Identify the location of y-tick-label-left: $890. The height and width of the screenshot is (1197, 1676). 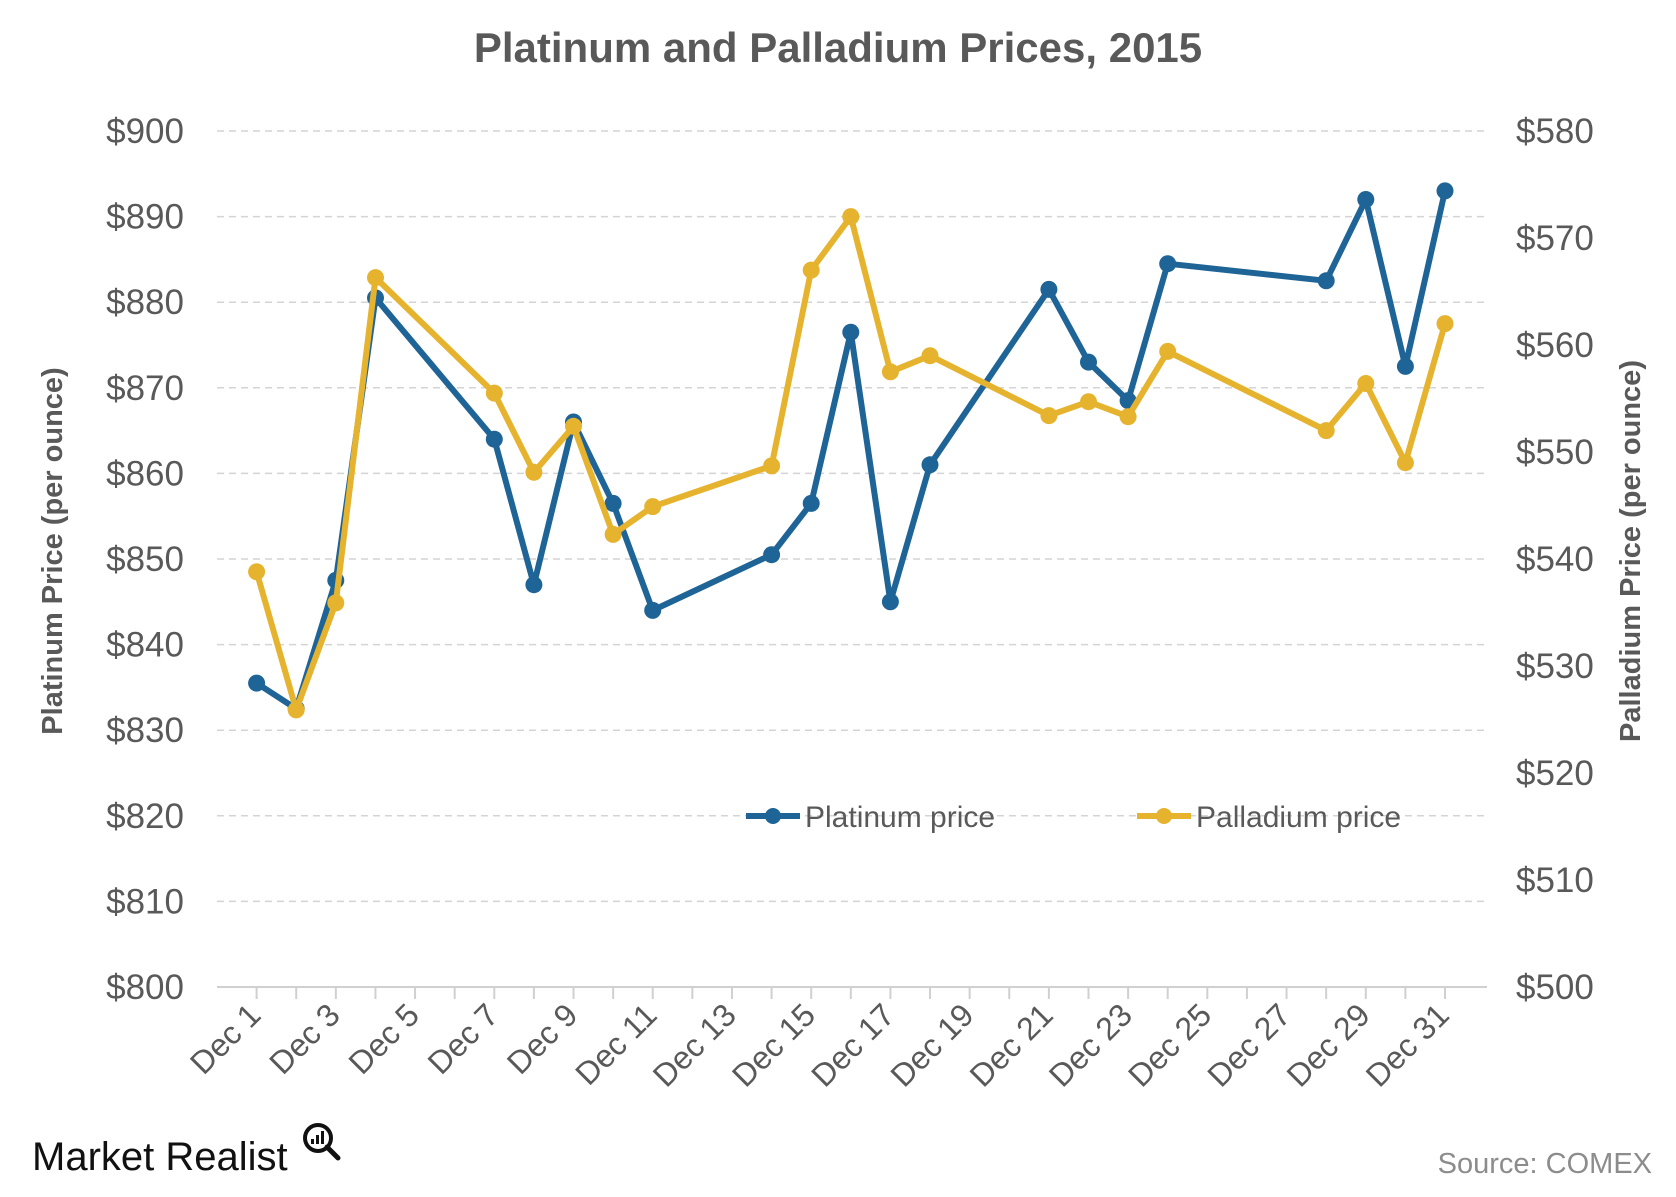
(145, 217).